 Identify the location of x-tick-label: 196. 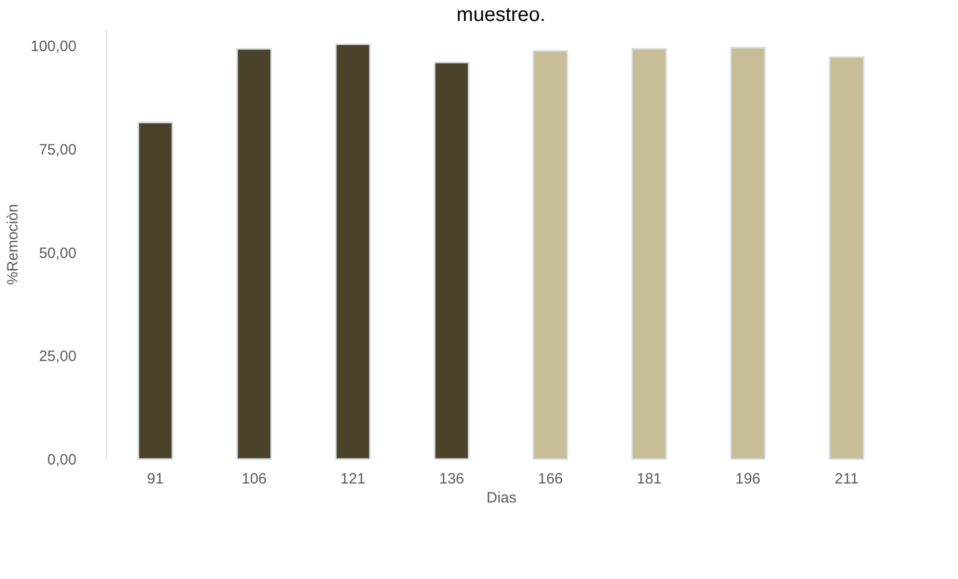
(747, 479).